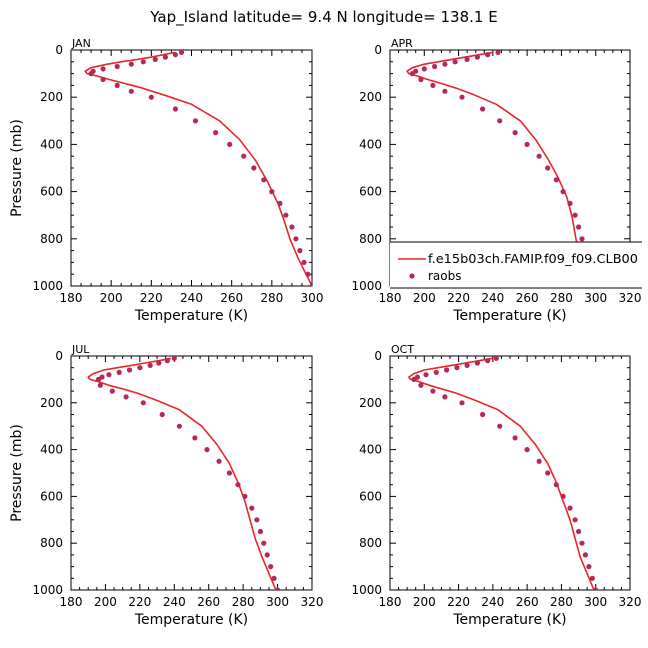  I want to click on legend-box, so click(516, 265).